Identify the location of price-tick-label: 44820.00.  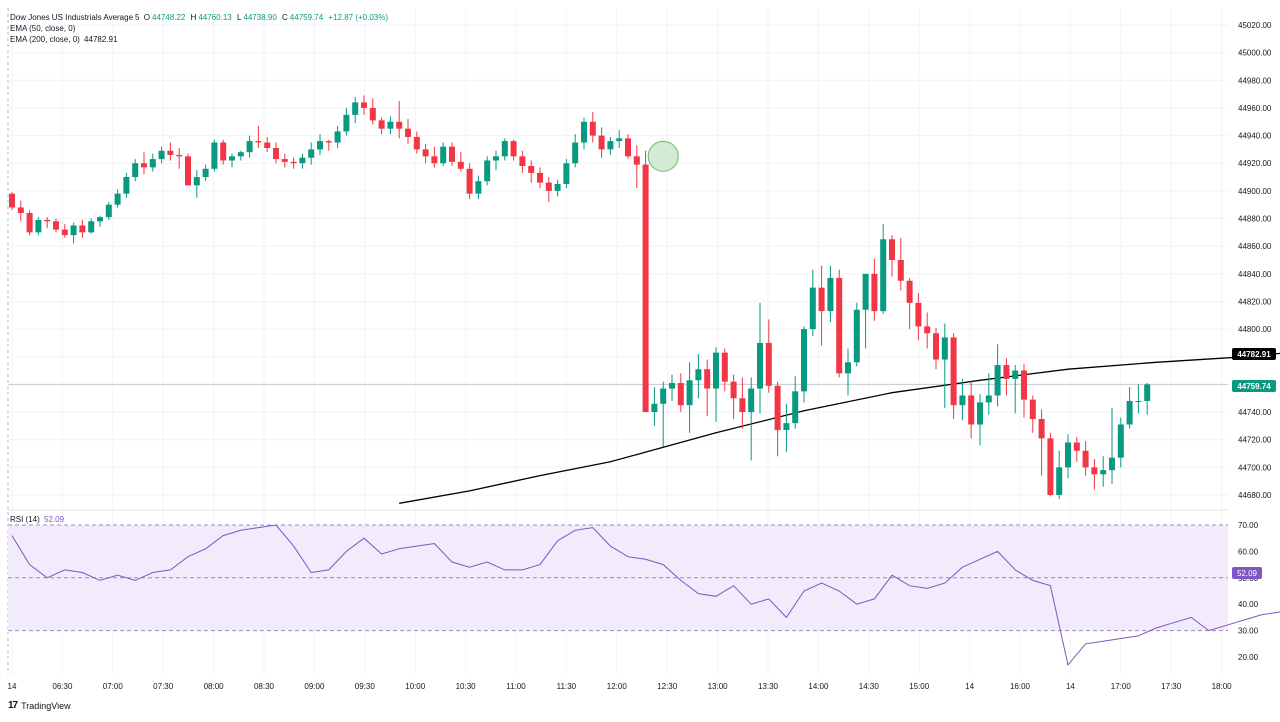
(1255, 301).